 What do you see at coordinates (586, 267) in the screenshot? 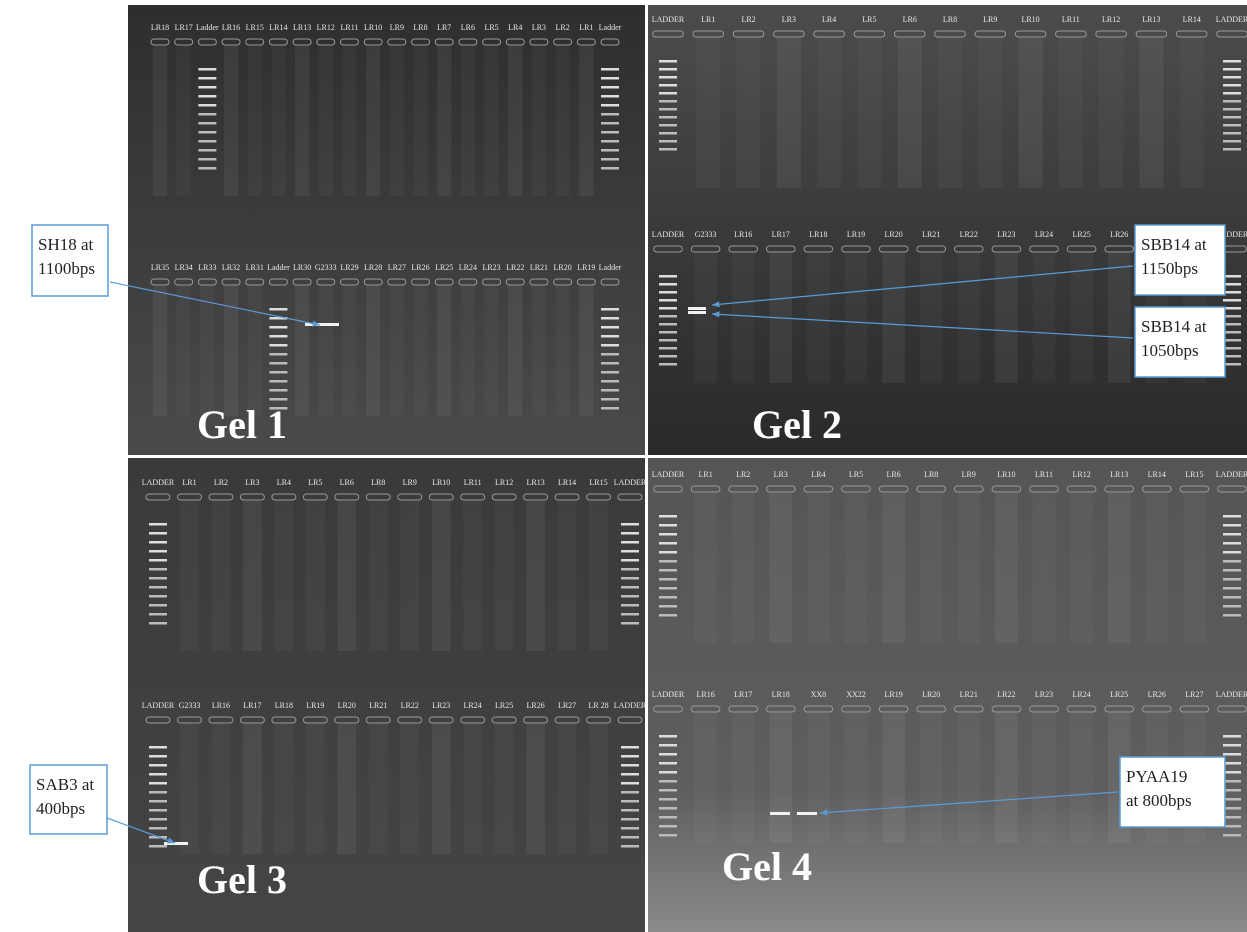
I see `lane-label: LR19` at bounding box center [586, 267].